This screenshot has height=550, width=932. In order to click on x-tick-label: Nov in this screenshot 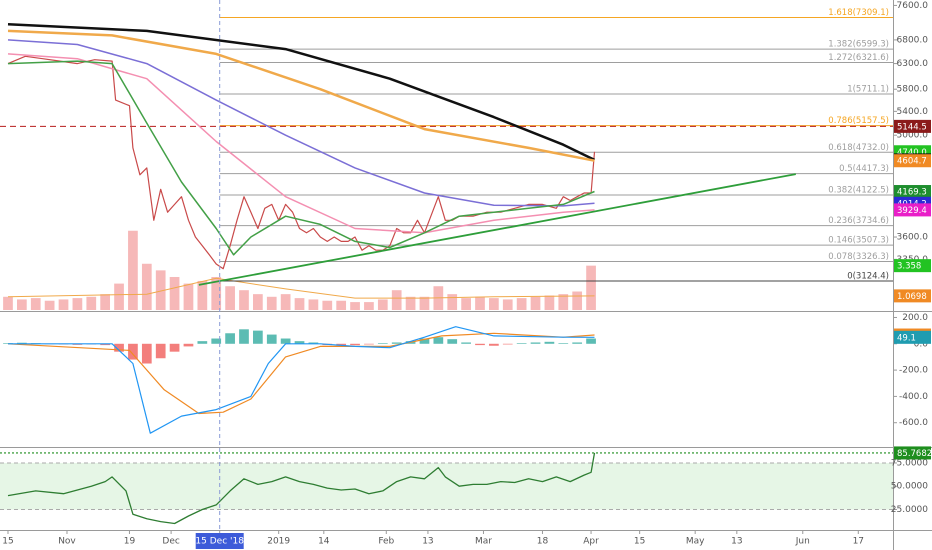, I will do `click(67, 542)`.